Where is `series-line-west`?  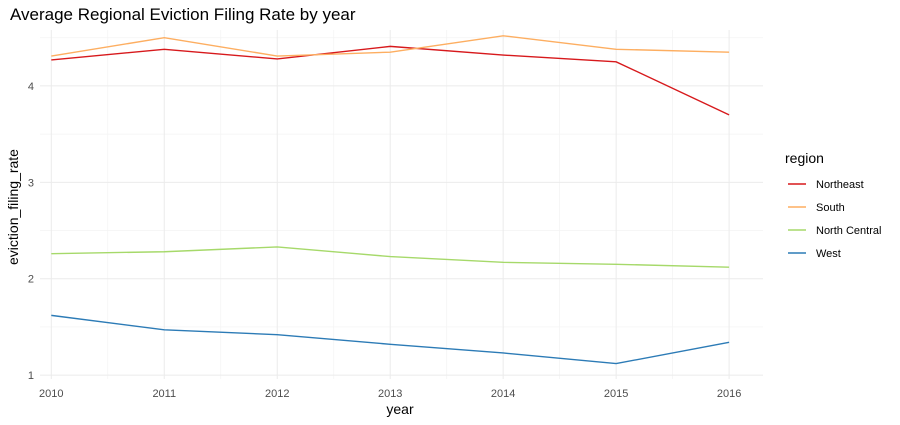
series-line-west is located at coordinates (390, 339).